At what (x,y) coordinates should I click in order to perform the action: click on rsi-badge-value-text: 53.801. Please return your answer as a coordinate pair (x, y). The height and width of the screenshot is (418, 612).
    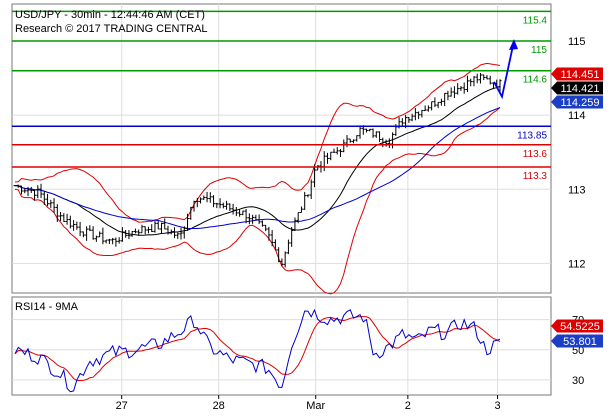
    Looking at the image, I should click on (580, 342).